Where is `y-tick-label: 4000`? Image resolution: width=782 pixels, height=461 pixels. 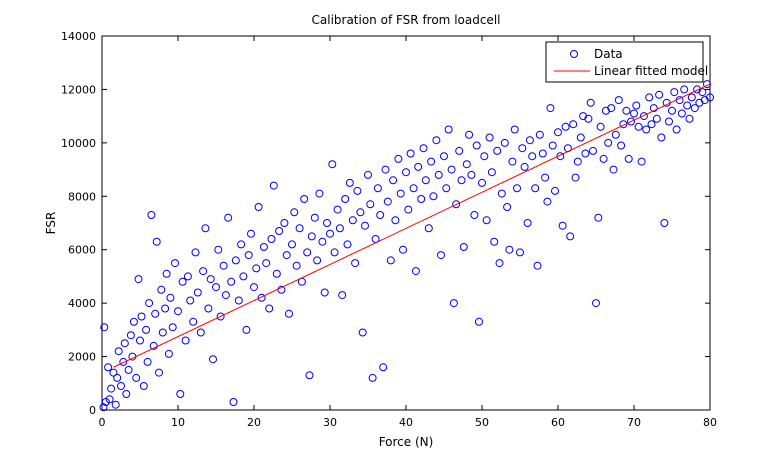
y-tick-label: 4000 is located at coordinates (82, 303).